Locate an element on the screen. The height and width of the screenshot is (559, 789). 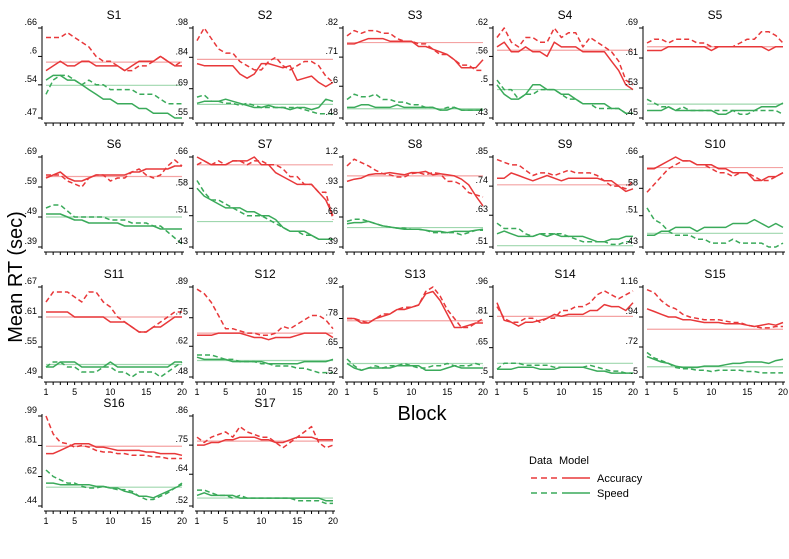
y-tick-label: .64 is located at coordinates (181, 468).